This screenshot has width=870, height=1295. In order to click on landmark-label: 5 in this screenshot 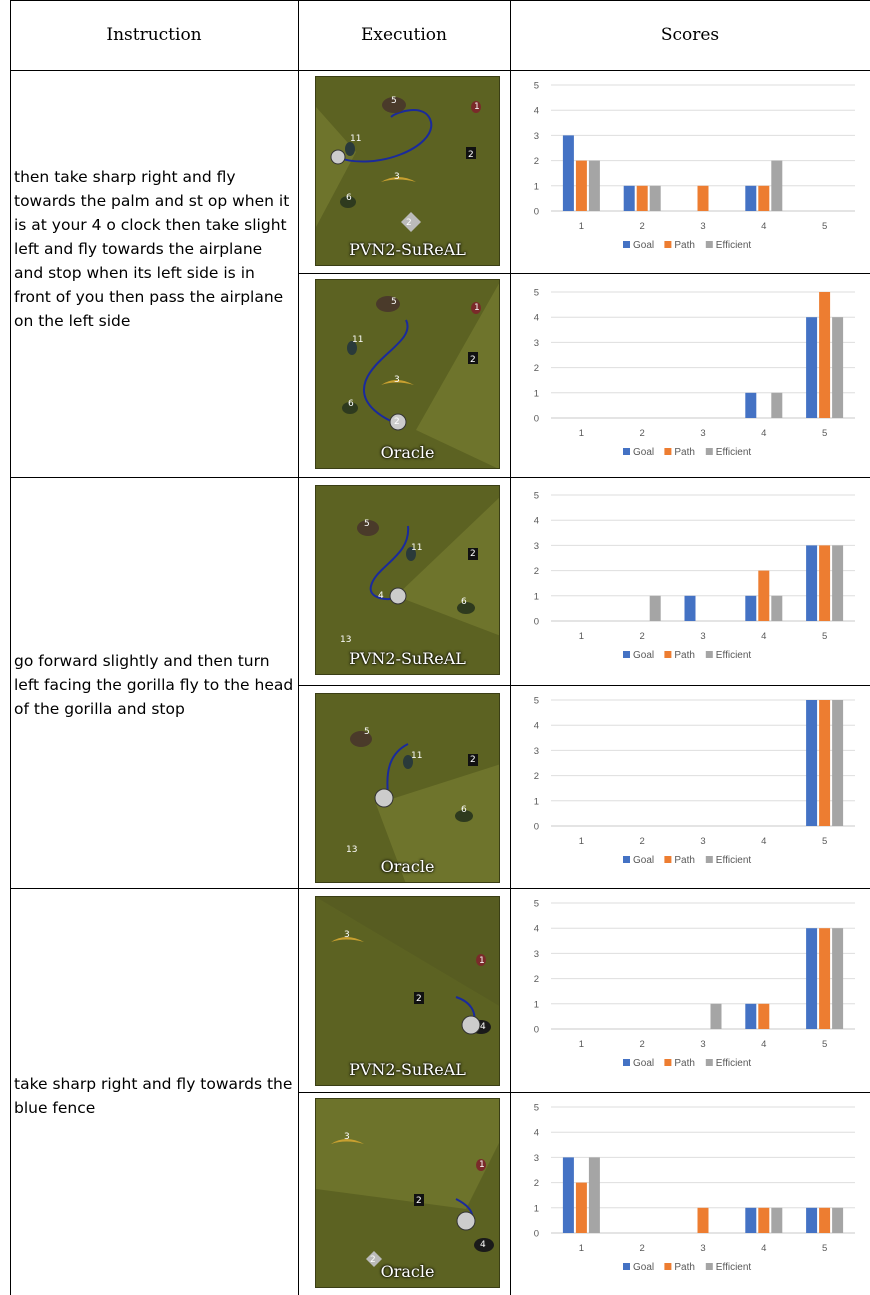, I will do `click(367, 524)`.